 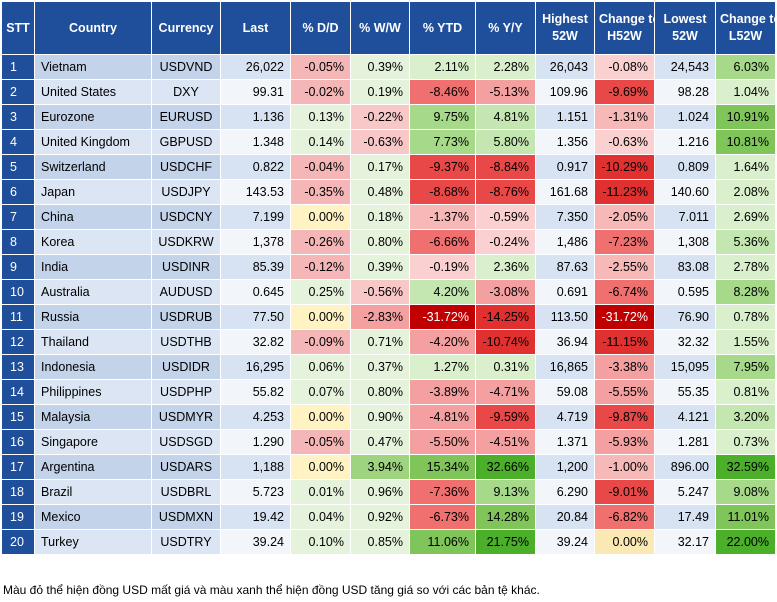 I want to click on change-dd: -0.35%, so click(x=320, y=192).